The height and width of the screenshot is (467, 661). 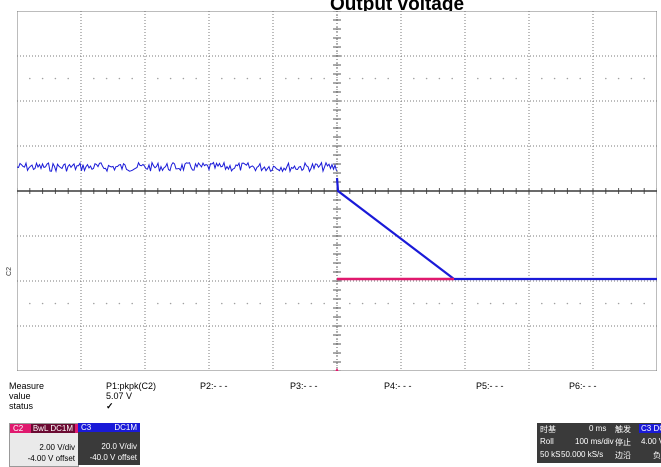 What do you see at coordinates (398, 386) in the screenshot?
I see `measure-column-p4: P4:- - -` at bounding box center [398, 386].